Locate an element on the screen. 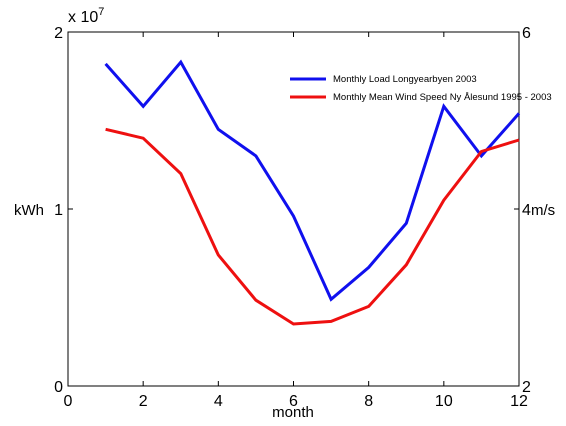 This screenshot has width=566, height=426. x-tick-label: 8 is located at coordinates (368, 401).